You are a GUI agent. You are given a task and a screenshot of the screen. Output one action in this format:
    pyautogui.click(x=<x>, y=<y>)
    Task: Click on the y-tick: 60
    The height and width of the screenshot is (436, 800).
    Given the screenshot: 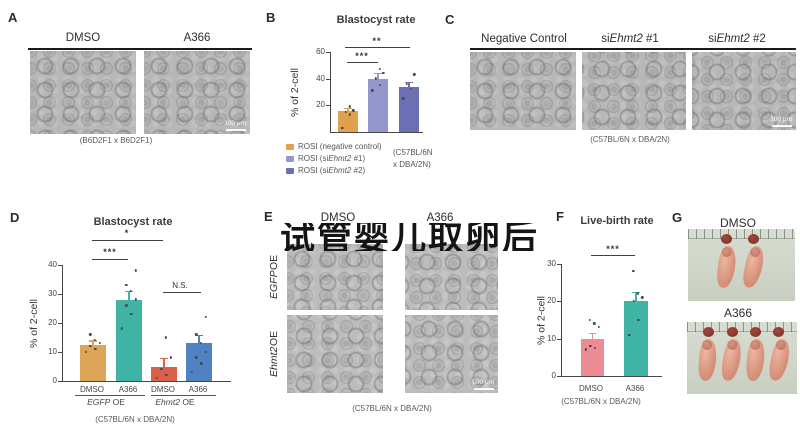 What is the action you would take?
    pyautogui.click(x=323, y=52)
    